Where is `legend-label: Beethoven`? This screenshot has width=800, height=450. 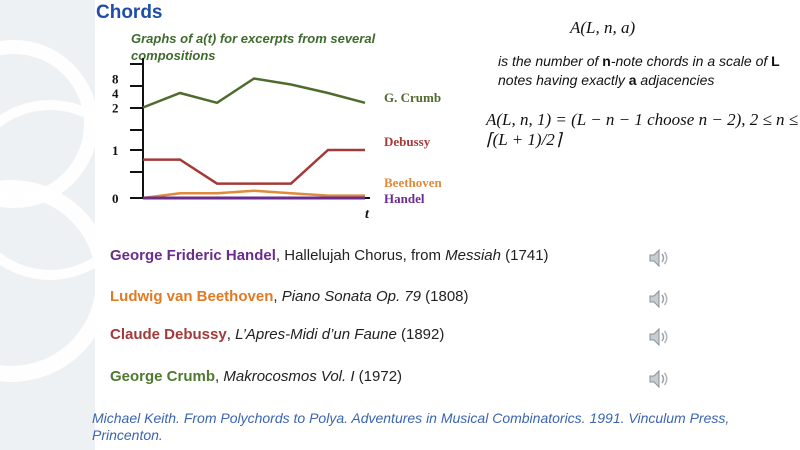
legend-label: Beethoven is located at coordinates (413, 182).